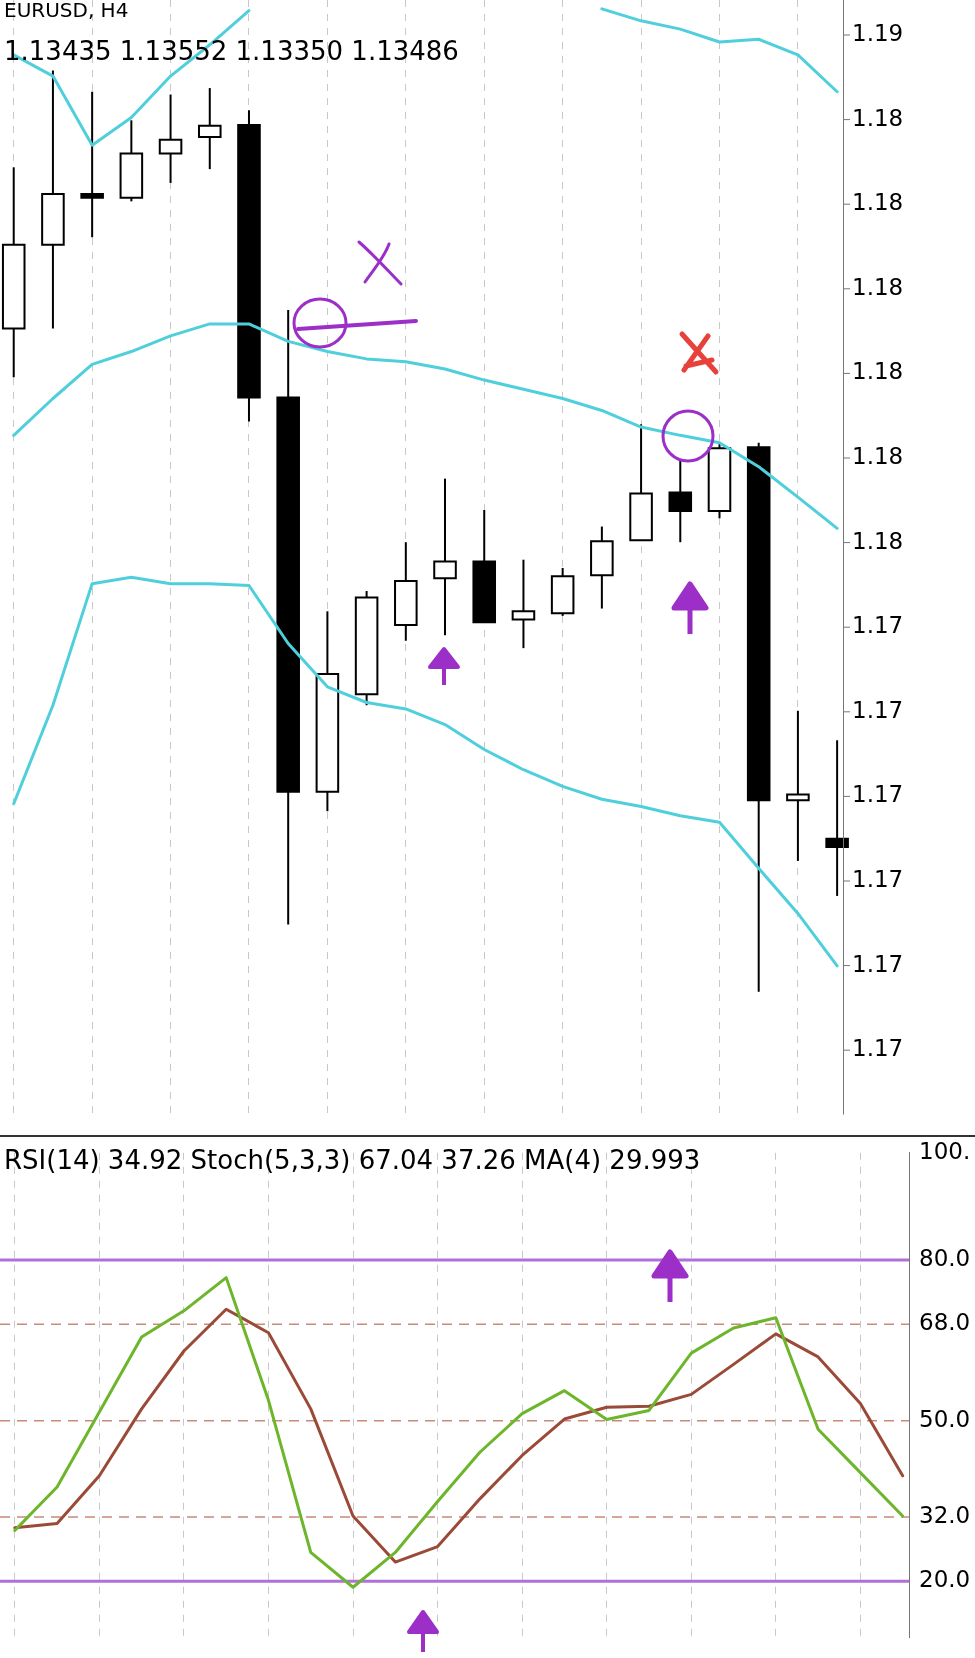 Image resolution: width=975 pixels, height=1658 pixels. I want to click on chart-title: EURUSD, H4, so click(66, 11).